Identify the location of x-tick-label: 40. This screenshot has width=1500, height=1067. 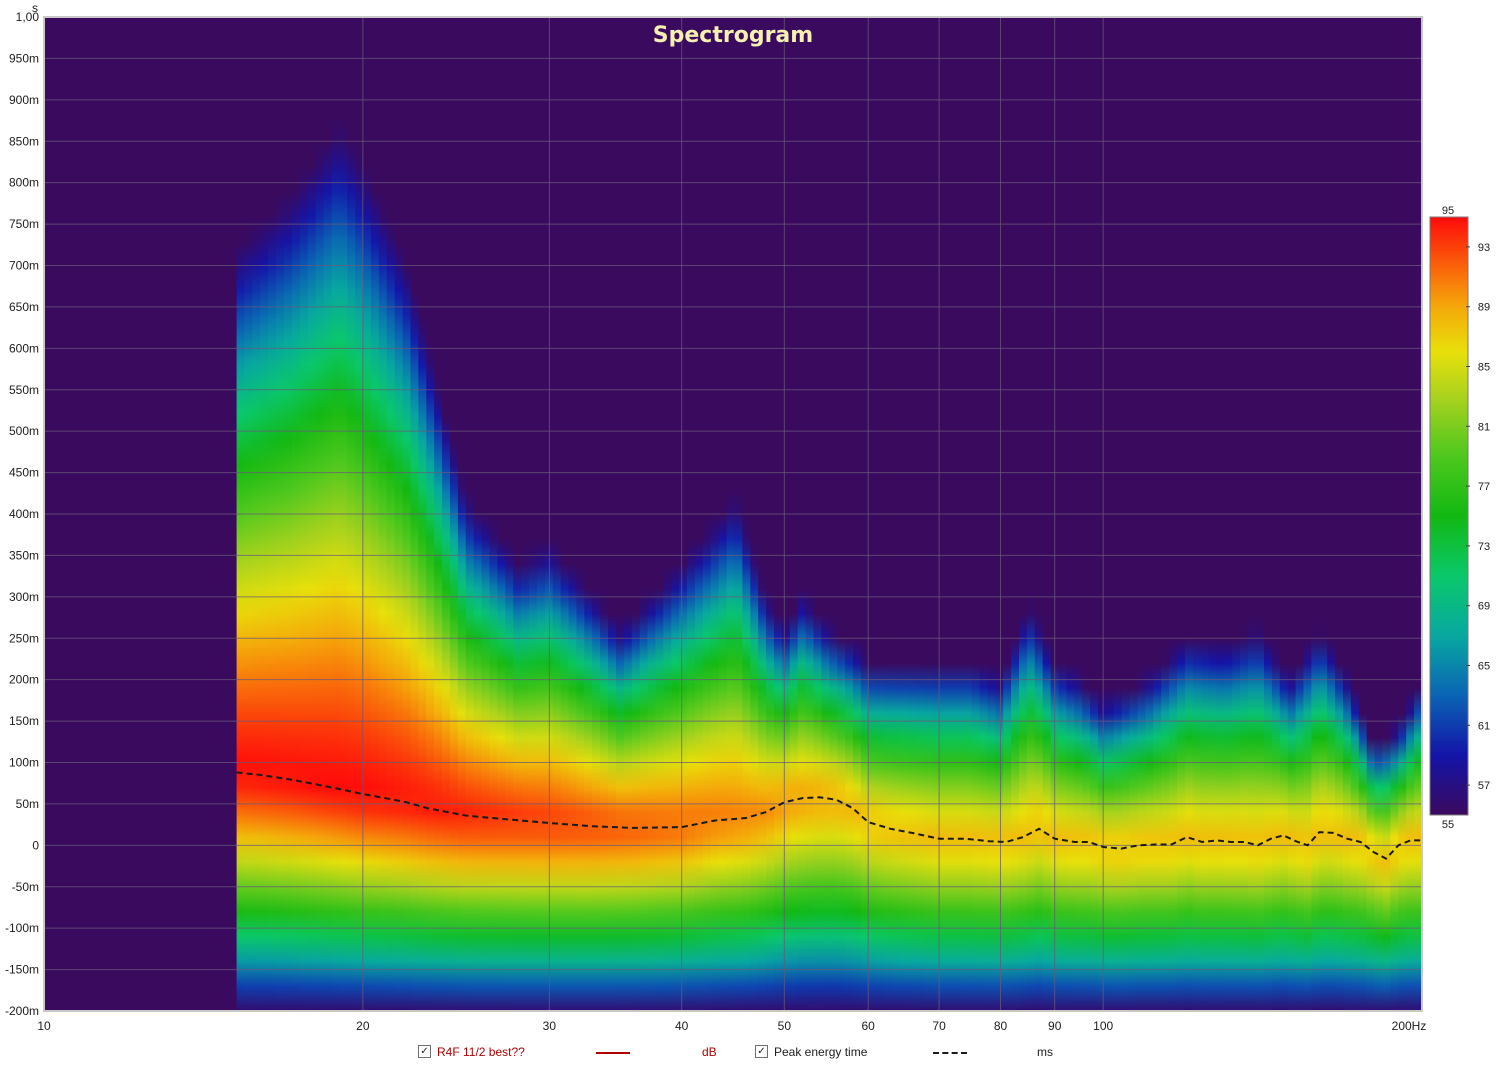
(682, 1026).